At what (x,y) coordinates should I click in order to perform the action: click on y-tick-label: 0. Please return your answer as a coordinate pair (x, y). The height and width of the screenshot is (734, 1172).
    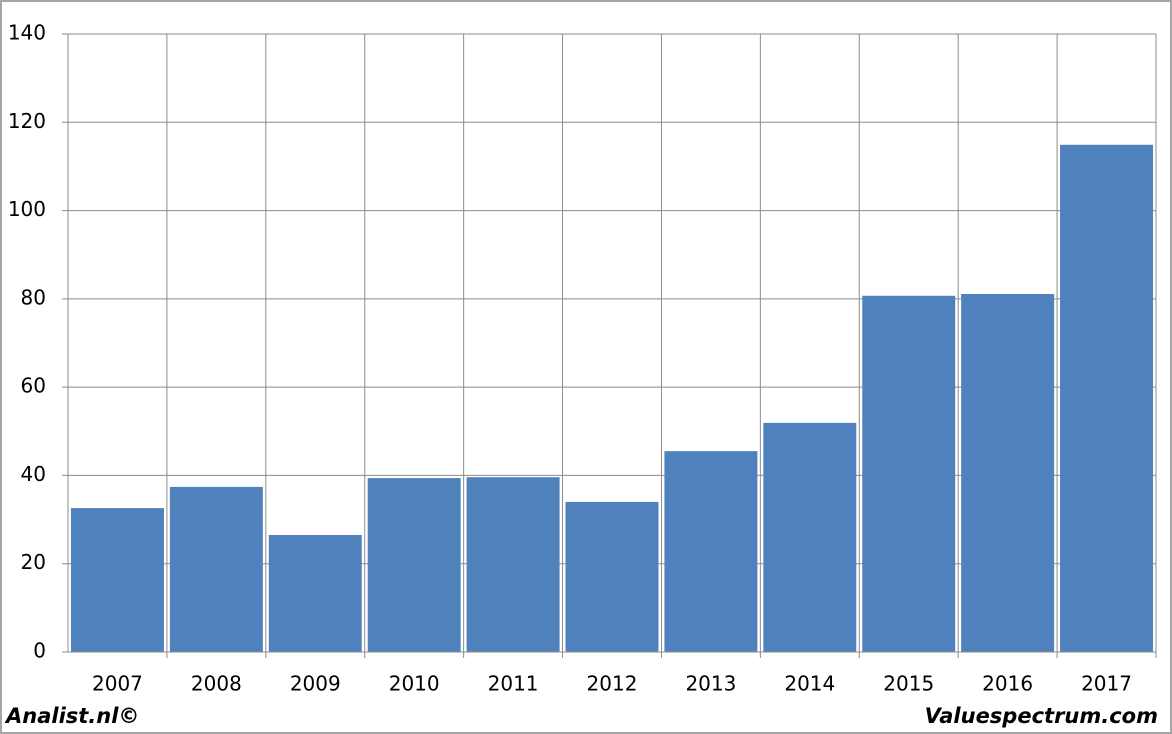
    Looking at the image, I should click on (39, 651).